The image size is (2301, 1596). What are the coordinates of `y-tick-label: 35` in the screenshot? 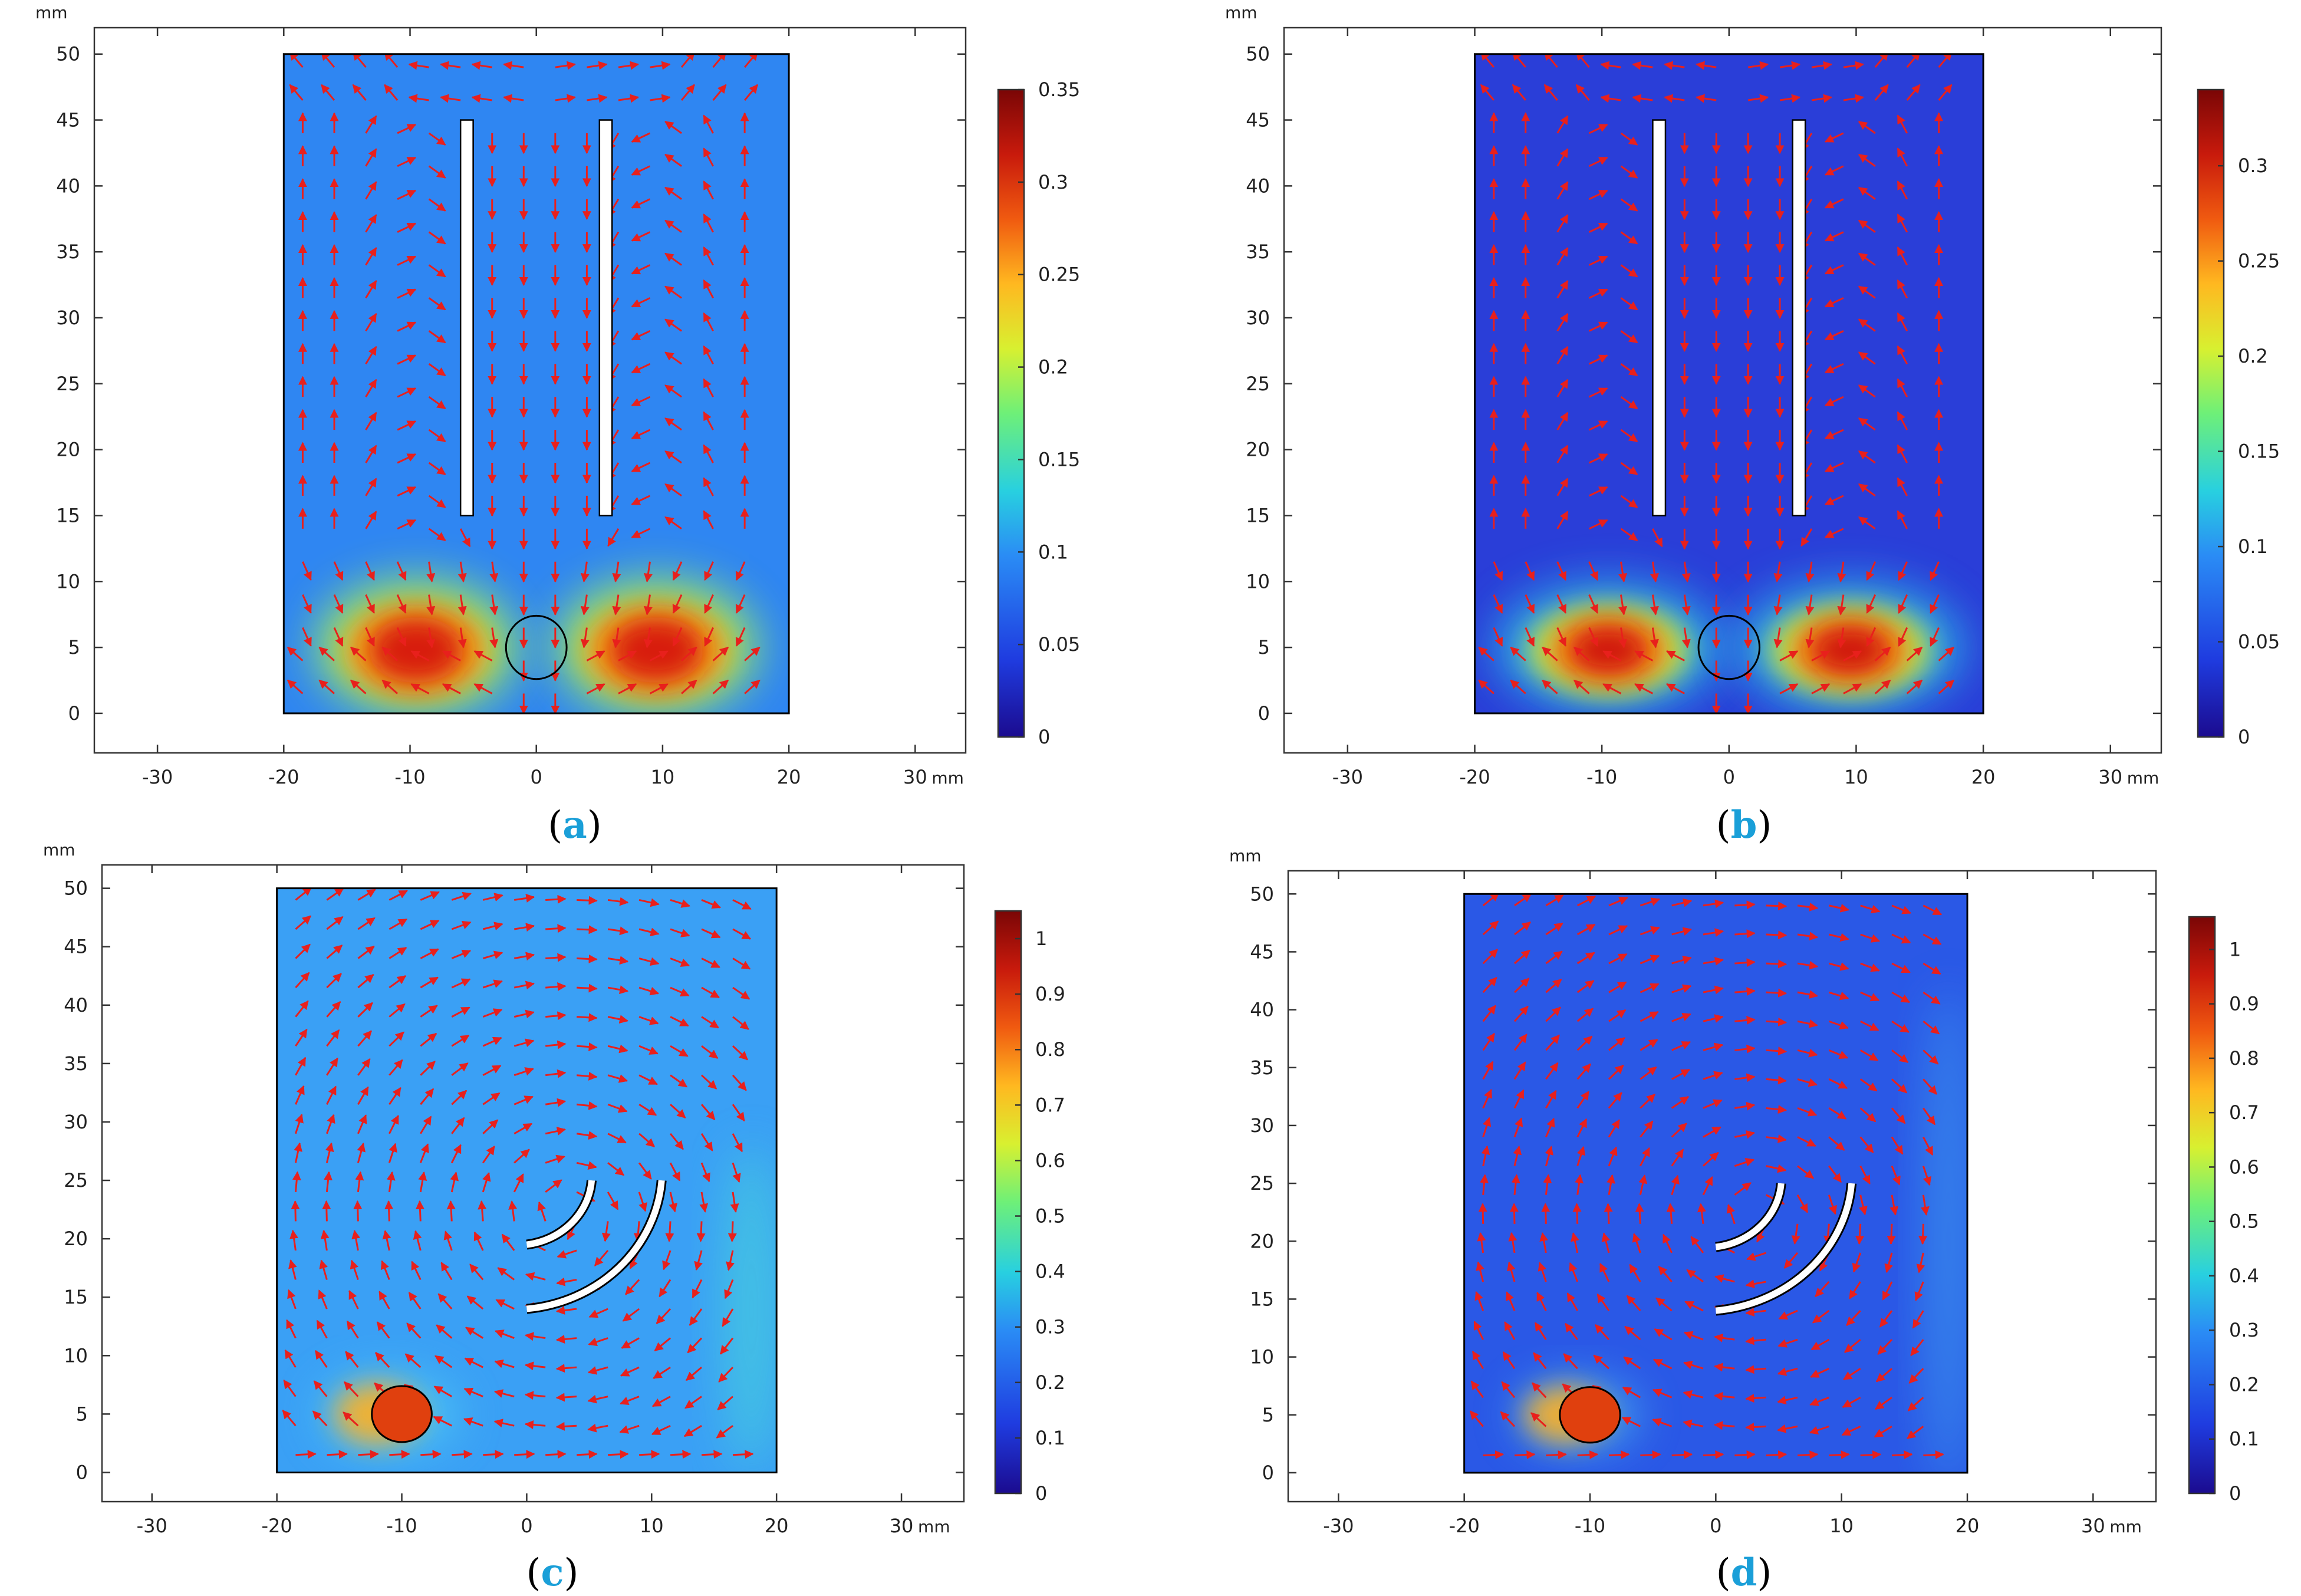 It's located at (1258, 252).